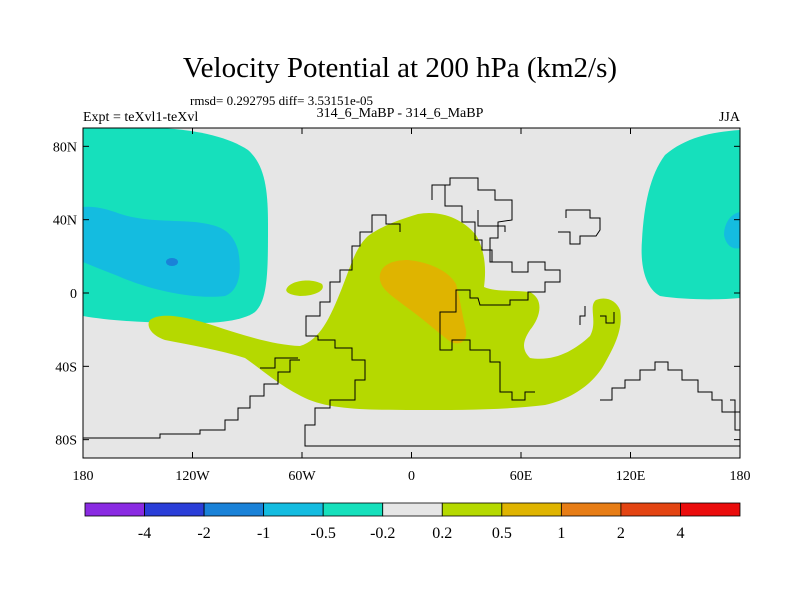 This screenshot has width=800, height=600. What do you see at coordinates (442, 533) in the screenshot?
I see `colorbar-label-5: 0.2` at bounding box center [442, 533].